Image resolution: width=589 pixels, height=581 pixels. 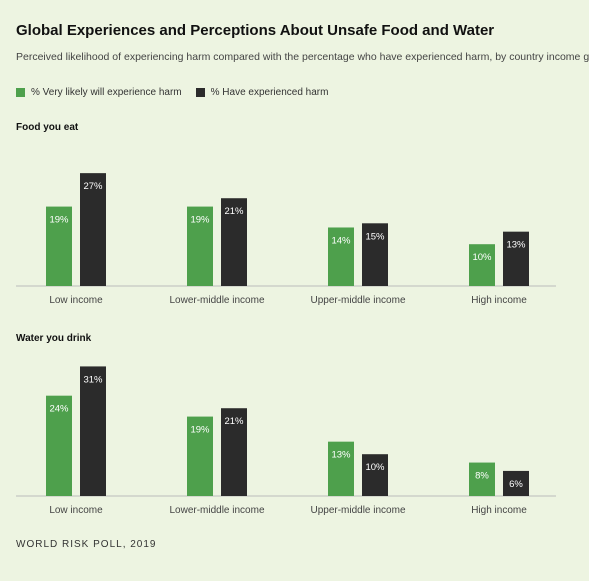 What do you see at coordinates (54, 338) in the screenshot?
I see `panel-title-water: Water you drink` at bounding box center [54, 338].